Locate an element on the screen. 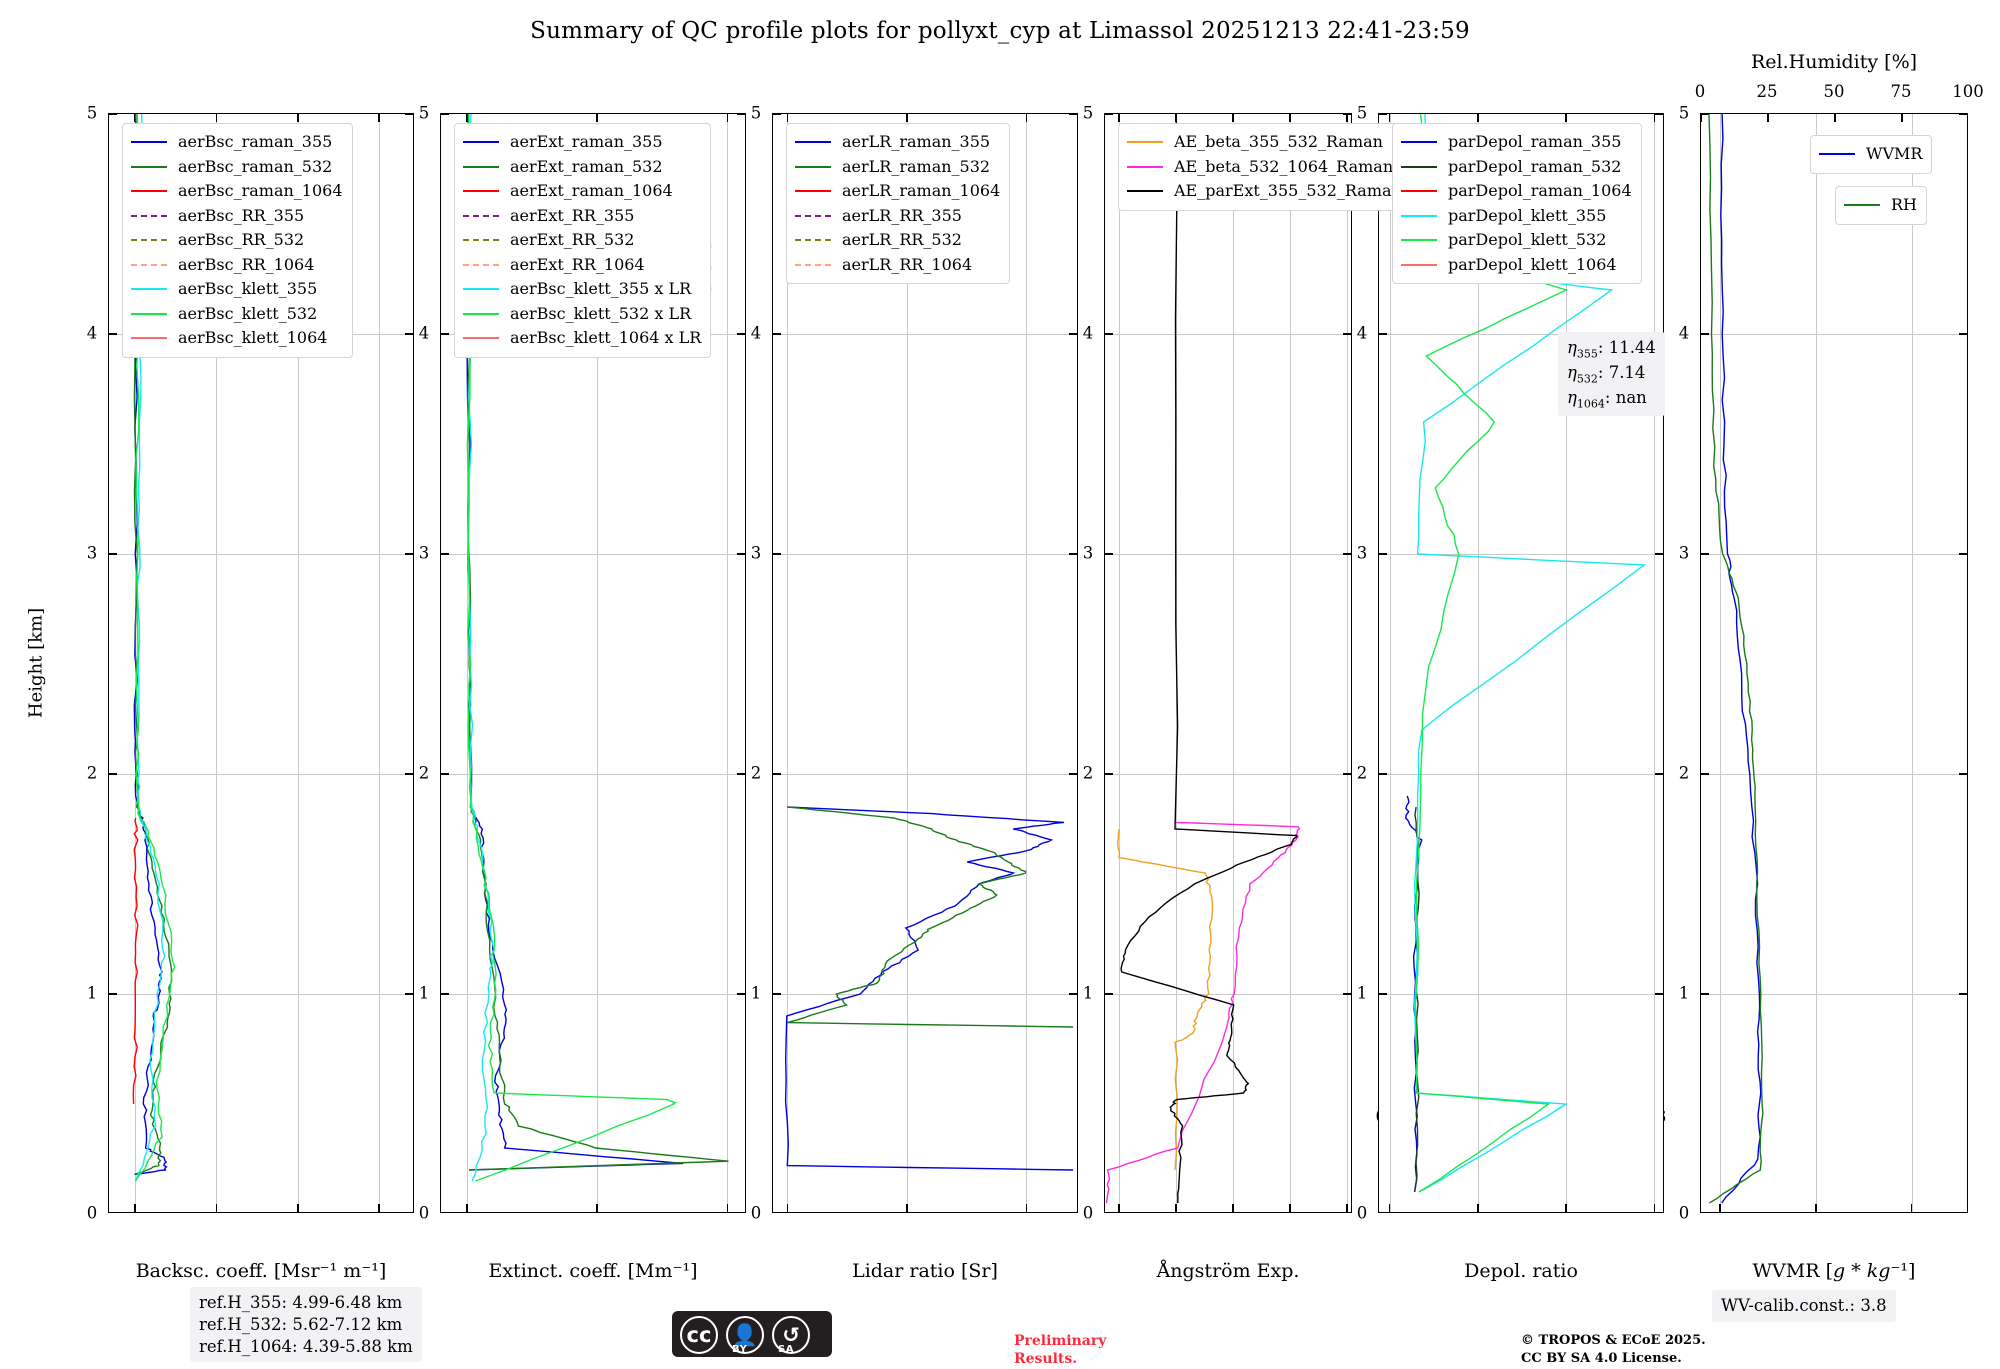 The width and height of the screenshot is (2000, 1369). legend-item: AE_parExt_355_532_Raman is located at coordinates (1264, 191).